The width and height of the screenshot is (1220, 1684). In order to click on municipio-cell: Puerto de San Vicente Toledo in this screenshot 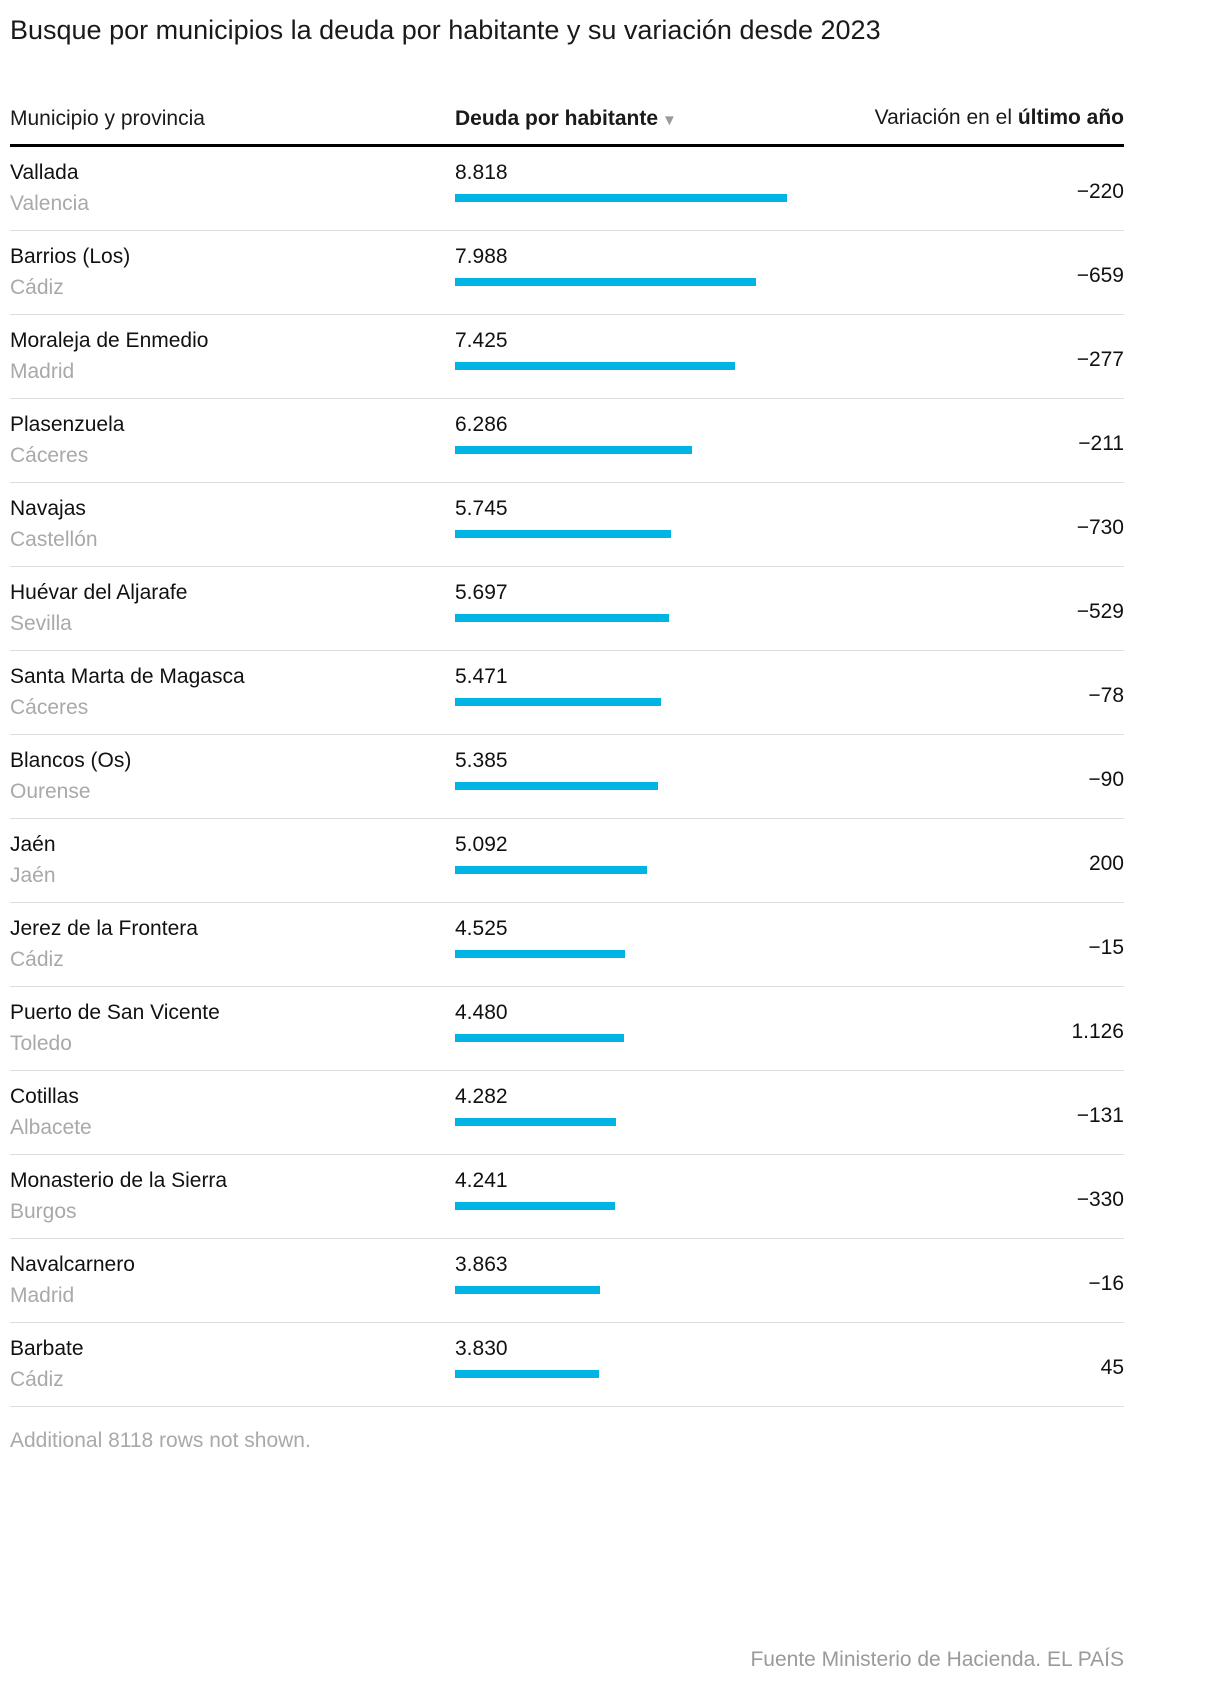, I will do `click(232, 1034)`.